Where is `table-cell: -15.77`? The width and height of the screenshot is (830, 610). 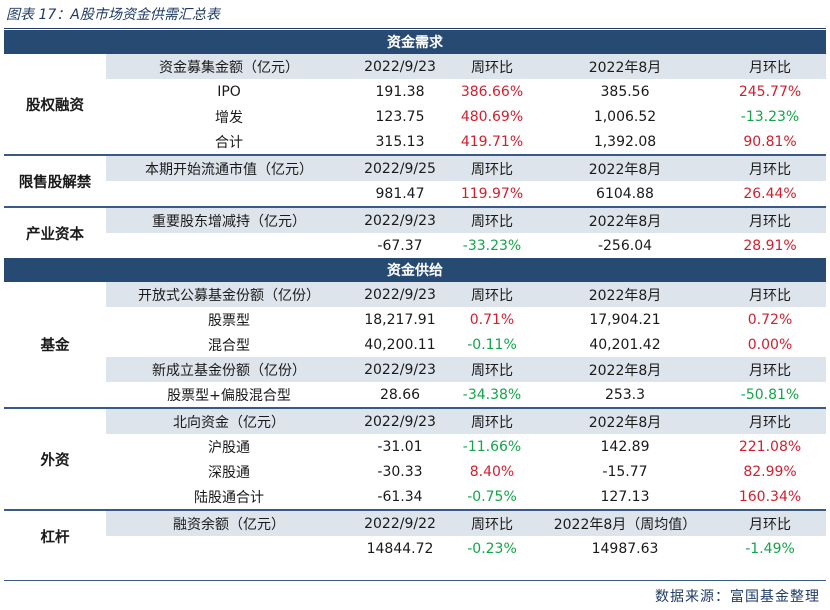 table-cell: -15.77 is located at coordinates (625, 471).